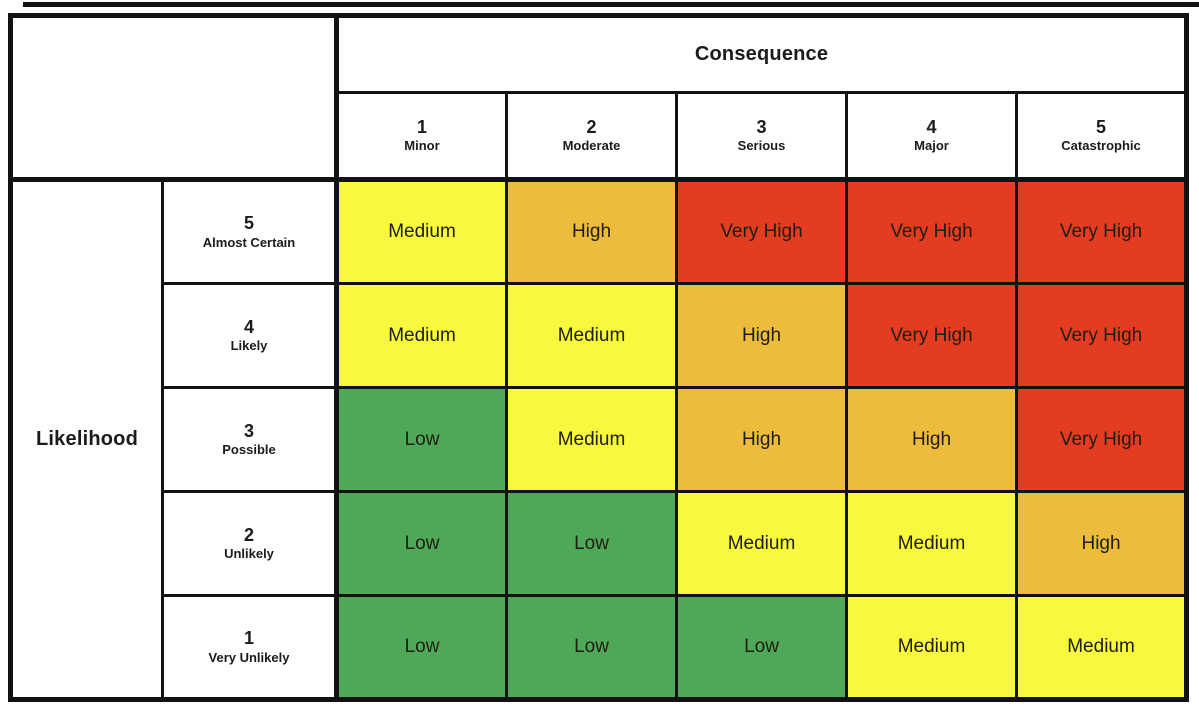  Describe the element at coordinates (761, 146) in the screenshot. I see `consequence-level-label: Serious` at that location.